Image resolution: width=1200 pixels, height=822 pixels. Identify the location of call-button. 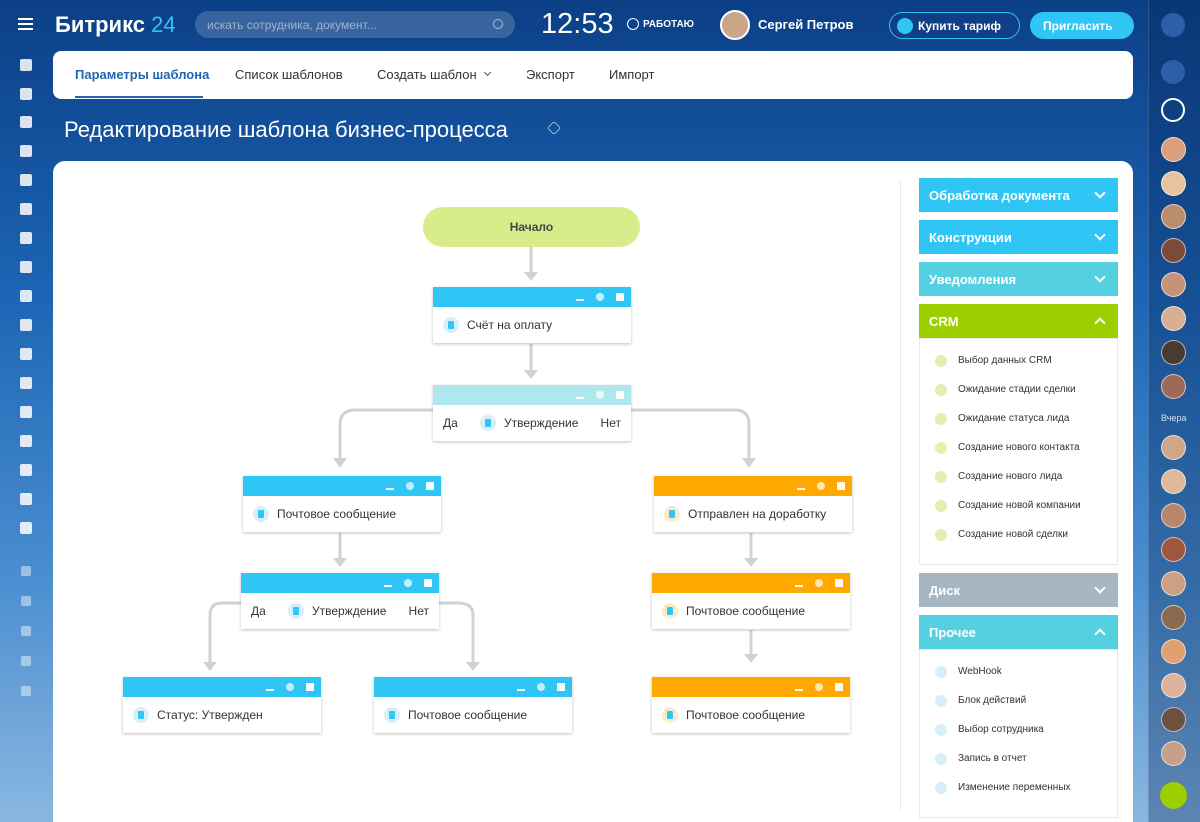
(1173, 795).